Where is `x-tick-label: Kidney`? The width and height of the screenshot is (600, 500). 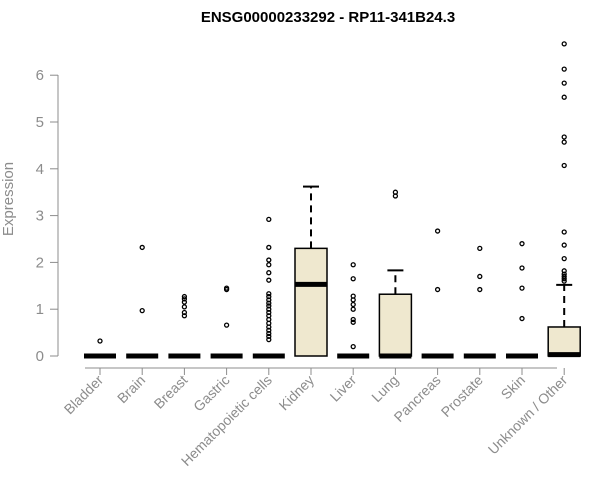
x-tick-label: Kidney is located at coordinates (297, 393).